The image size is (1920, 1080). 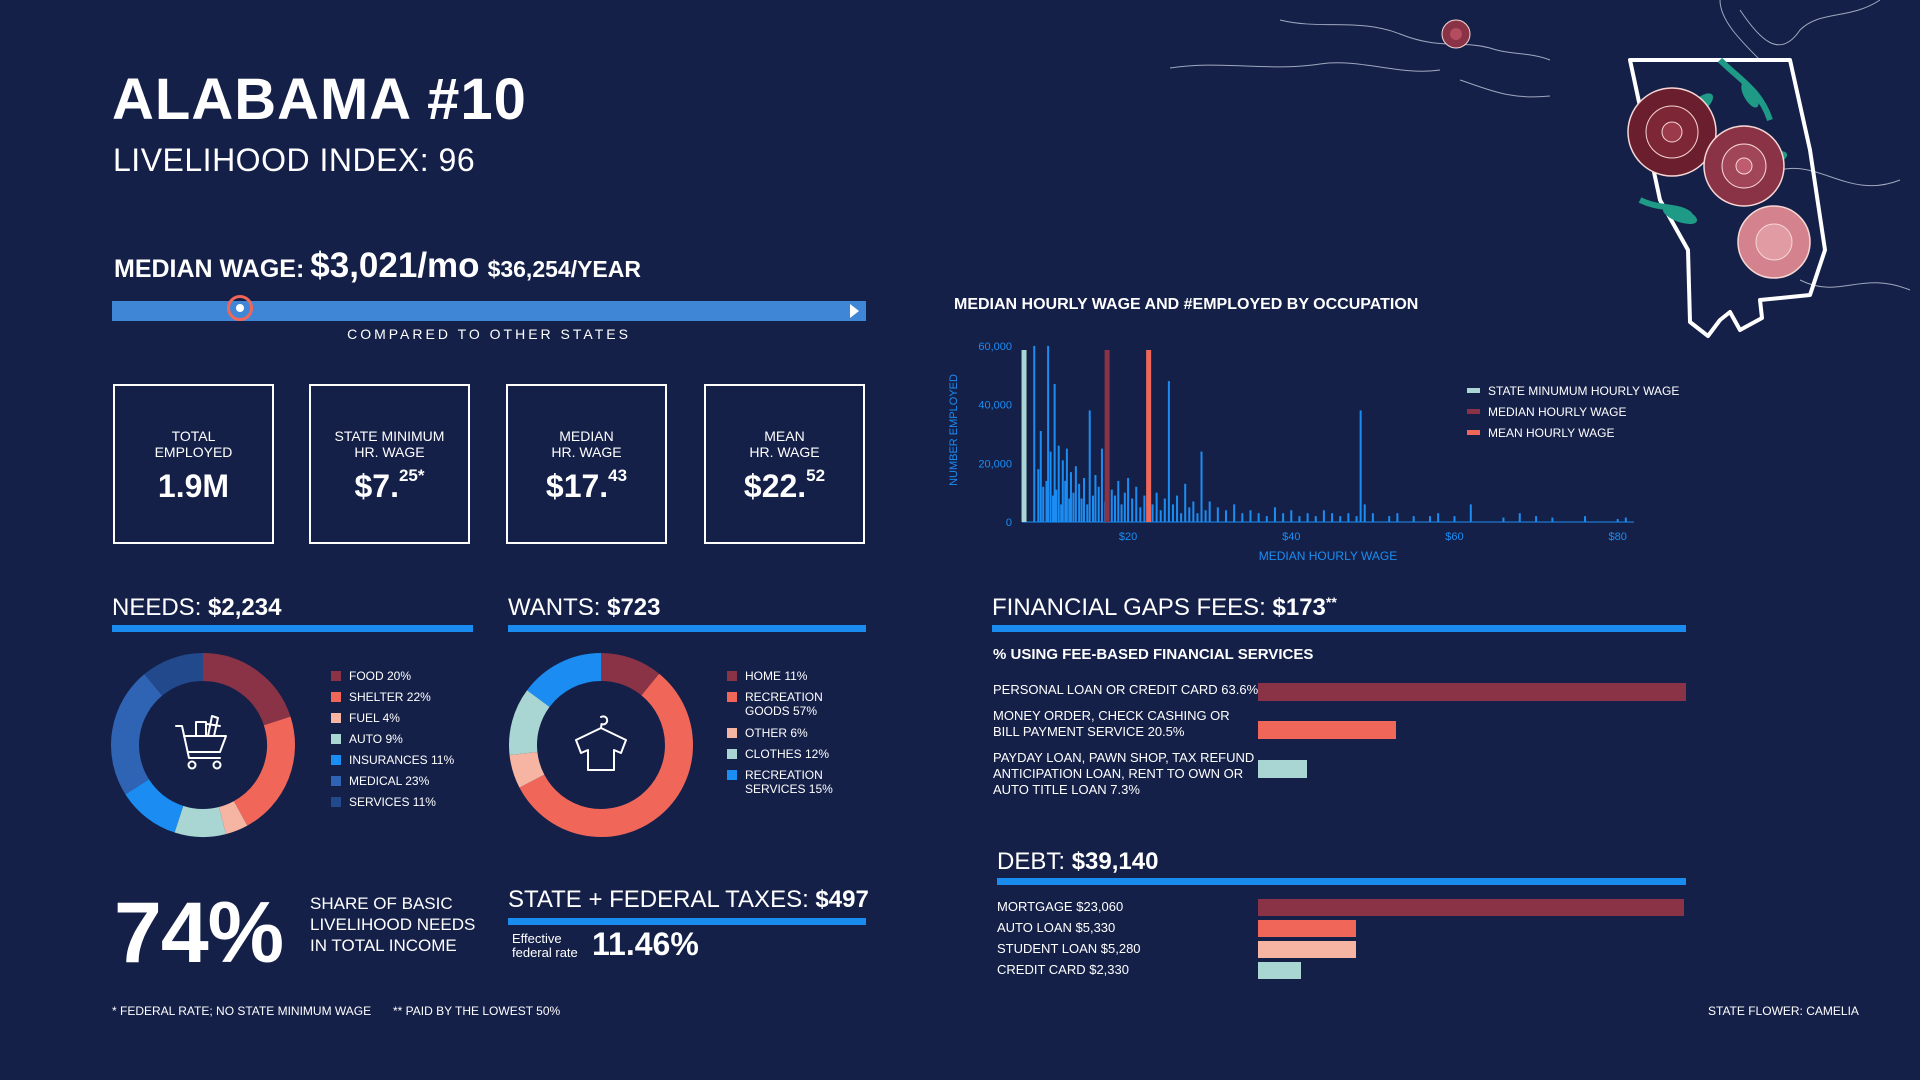 I want to click on stat-label: MEDIAN, so click(x=586, y=436).